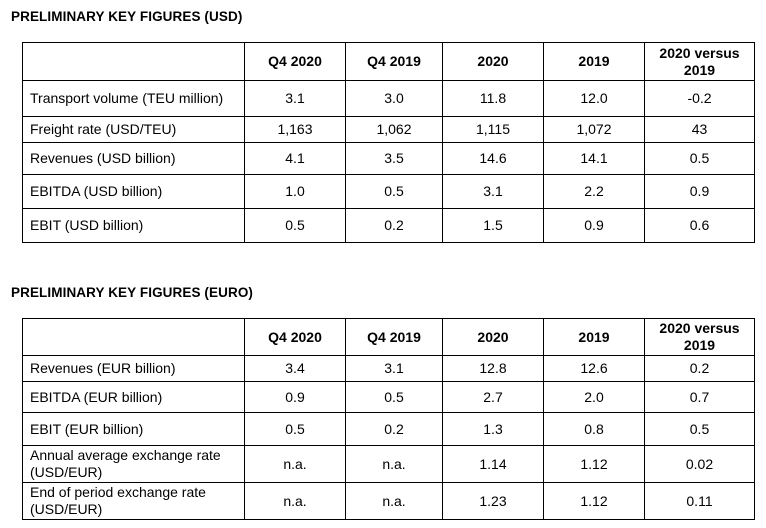 This screenshot has height=528, width=766. Describe the element at coordinates (133, 501) in the screenshot. I see `row-label: End of period exchange rate (USD/EUR)` at that location.